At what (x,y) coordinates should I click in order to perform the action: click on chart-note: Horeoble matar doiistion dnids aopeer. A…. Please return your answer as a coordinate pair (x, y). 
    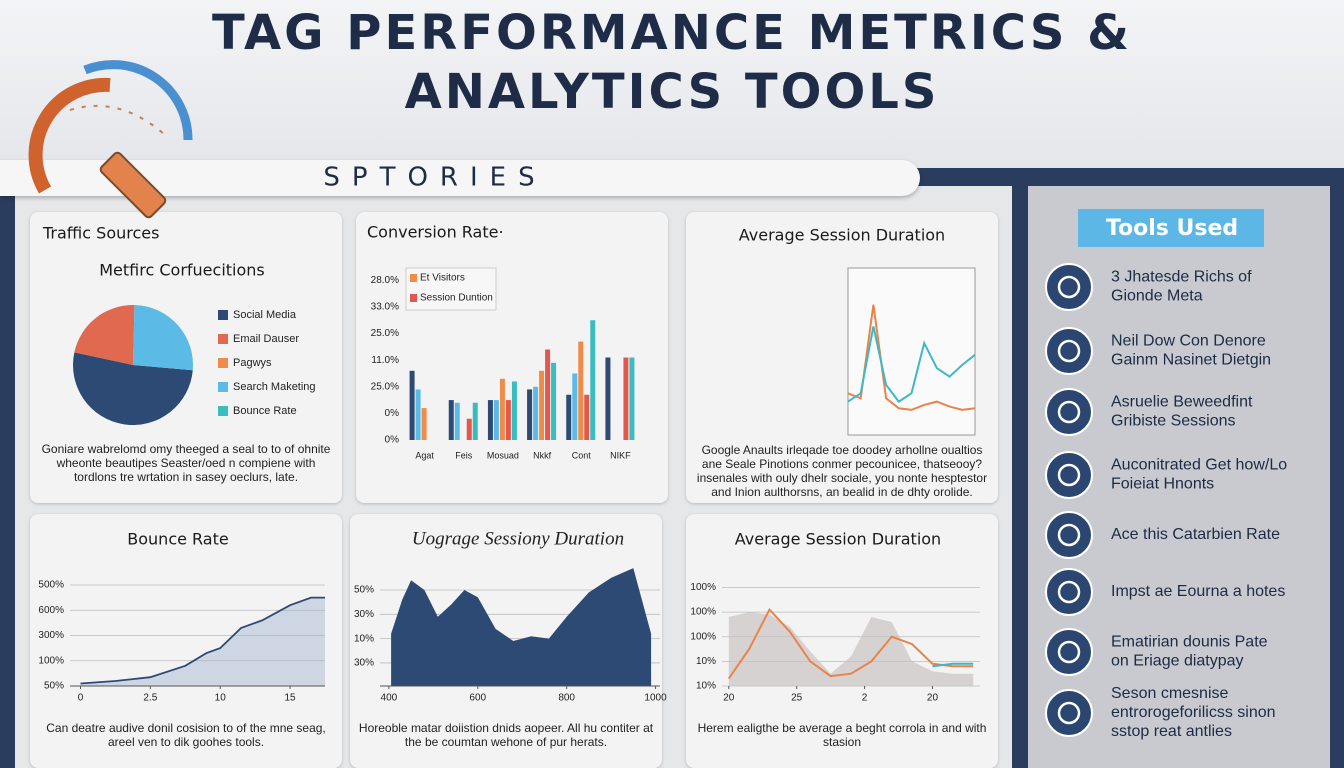
    Looking at the image, I should click on (506, 735).